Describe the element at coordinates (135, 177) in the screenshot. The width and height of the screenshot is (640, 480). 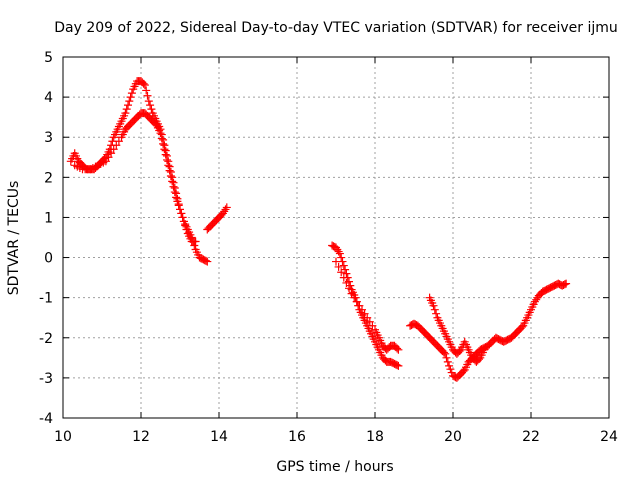
I see `series-segment-1-lower` at that location.